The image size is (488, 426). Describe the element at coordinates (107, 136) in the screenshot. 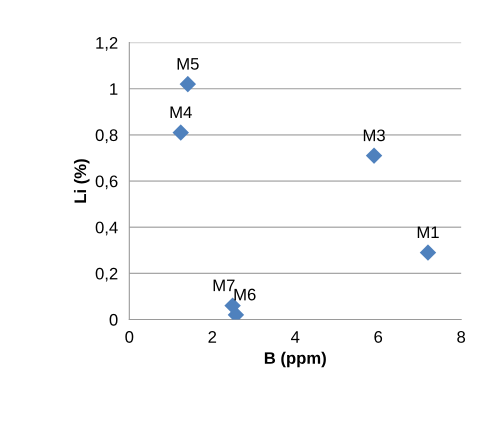

I see `y-tick-label: 0,8` at that location.